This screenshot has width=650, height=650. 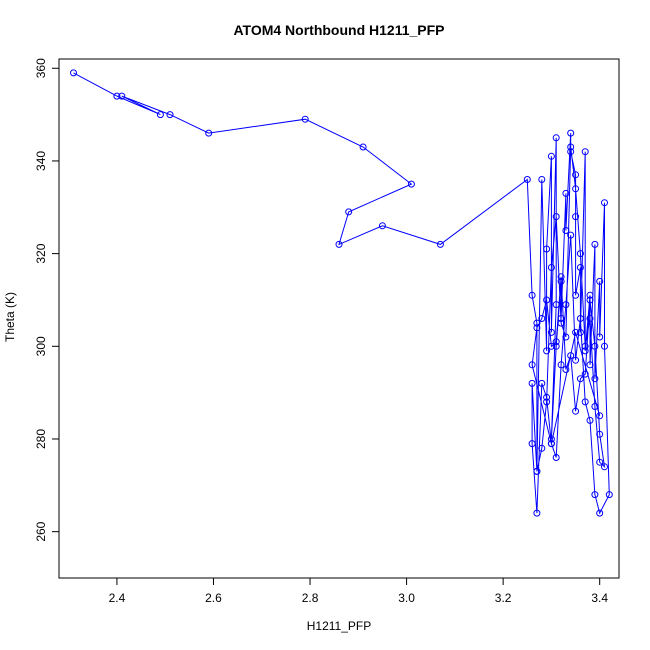 What do you see at coordinates (599, 598) in the screenshot?
I see `x-tick-label: 3.4` at bounding box center [599, 598].